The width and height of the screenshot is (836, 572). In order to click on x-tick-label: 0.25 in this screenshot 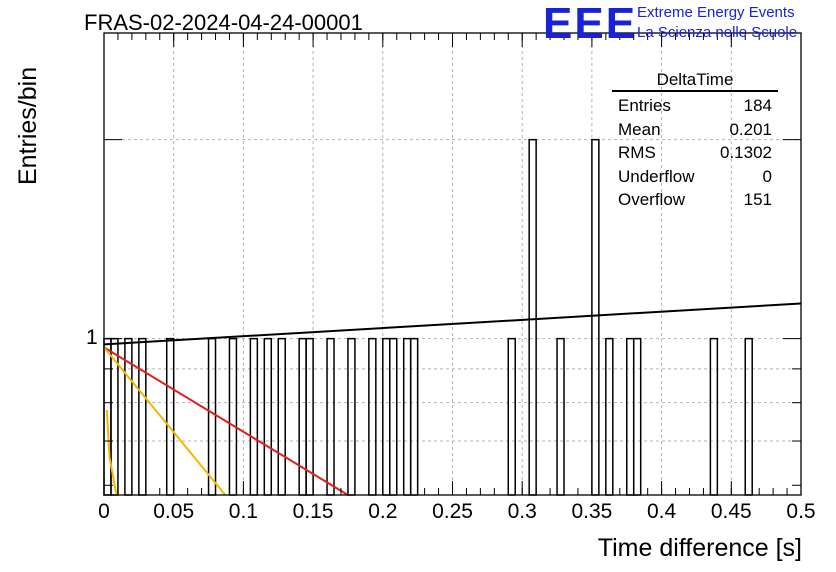, I will do `click(452, 511)`.